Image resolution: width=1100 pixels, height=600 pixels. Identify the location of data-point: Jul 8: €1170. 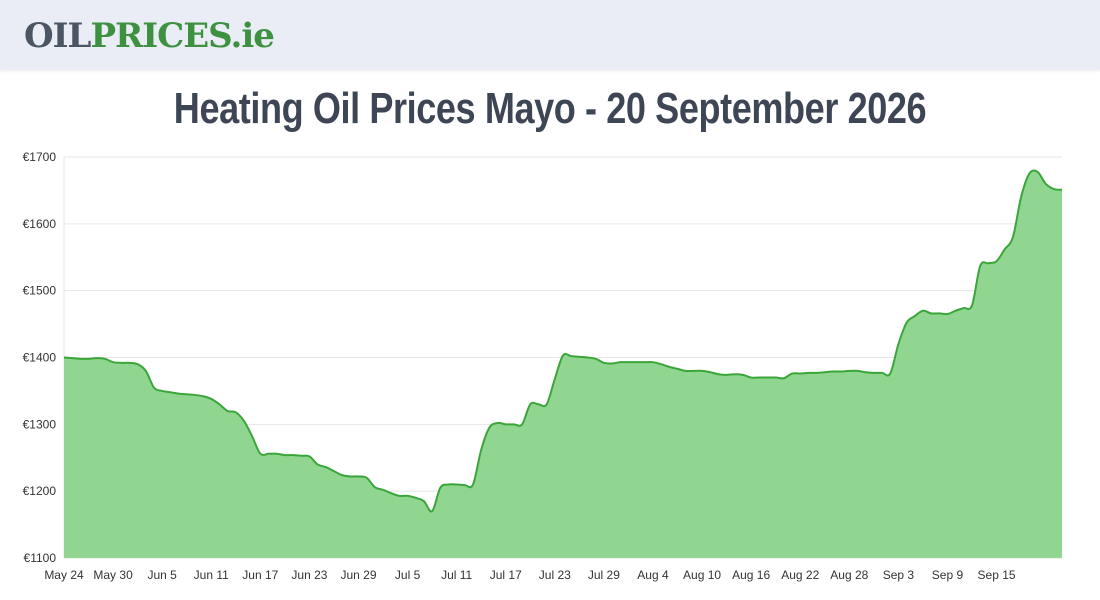
(432, 511).